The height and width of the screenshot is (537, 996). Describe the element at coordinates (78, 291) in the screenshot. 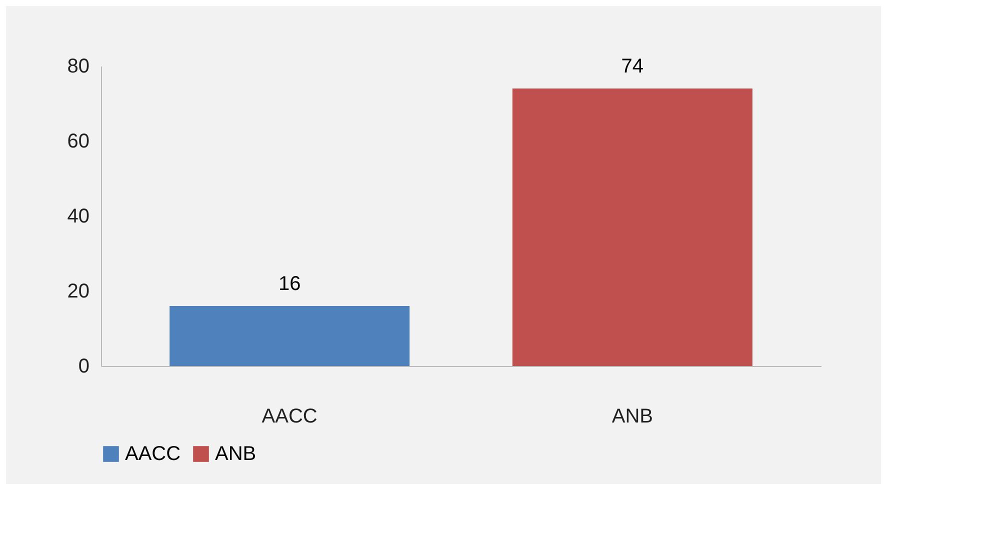

I see `y-tick-label: 20` at that location.